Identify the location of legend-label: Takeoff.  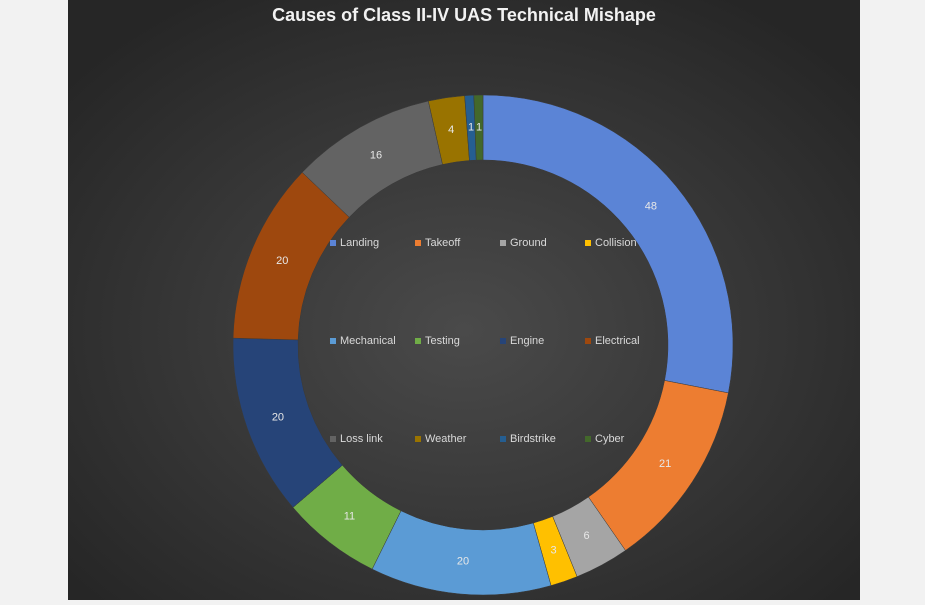
(443, 243).